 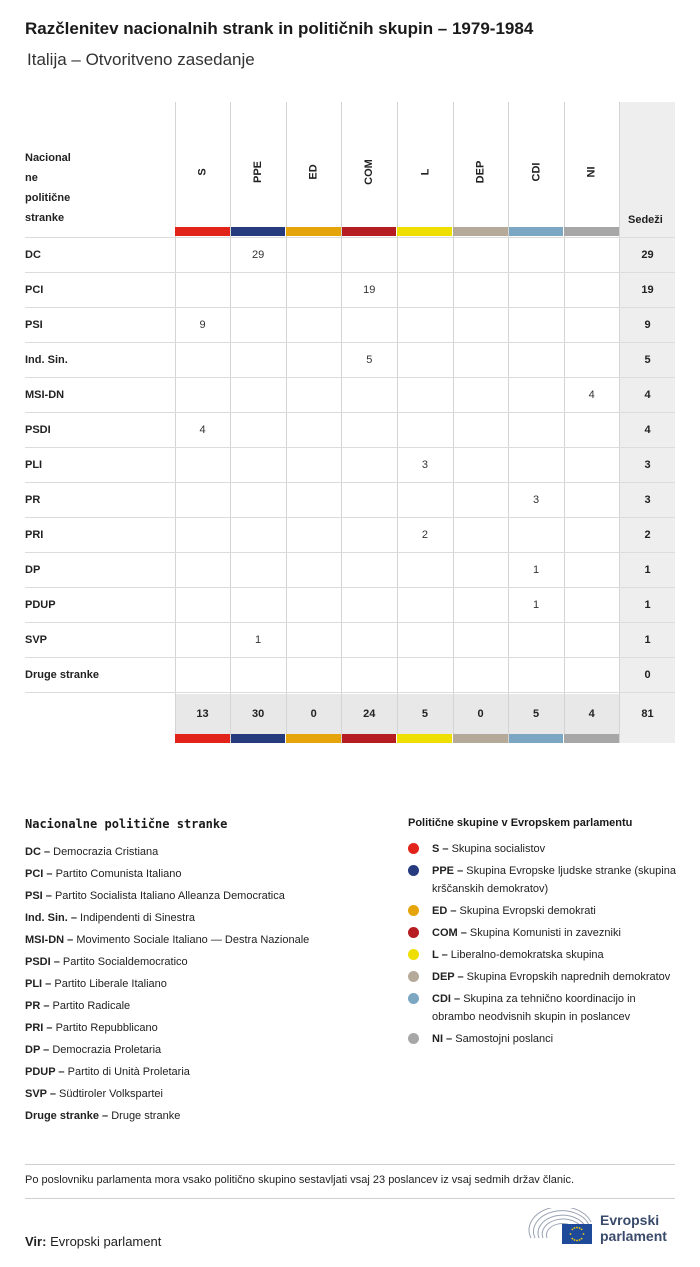 What do you see at coordinates (110, 984) in the screenshot?
I see `party-legend-name: Partito Liberale Italiano` at bounding box center [110, 984].